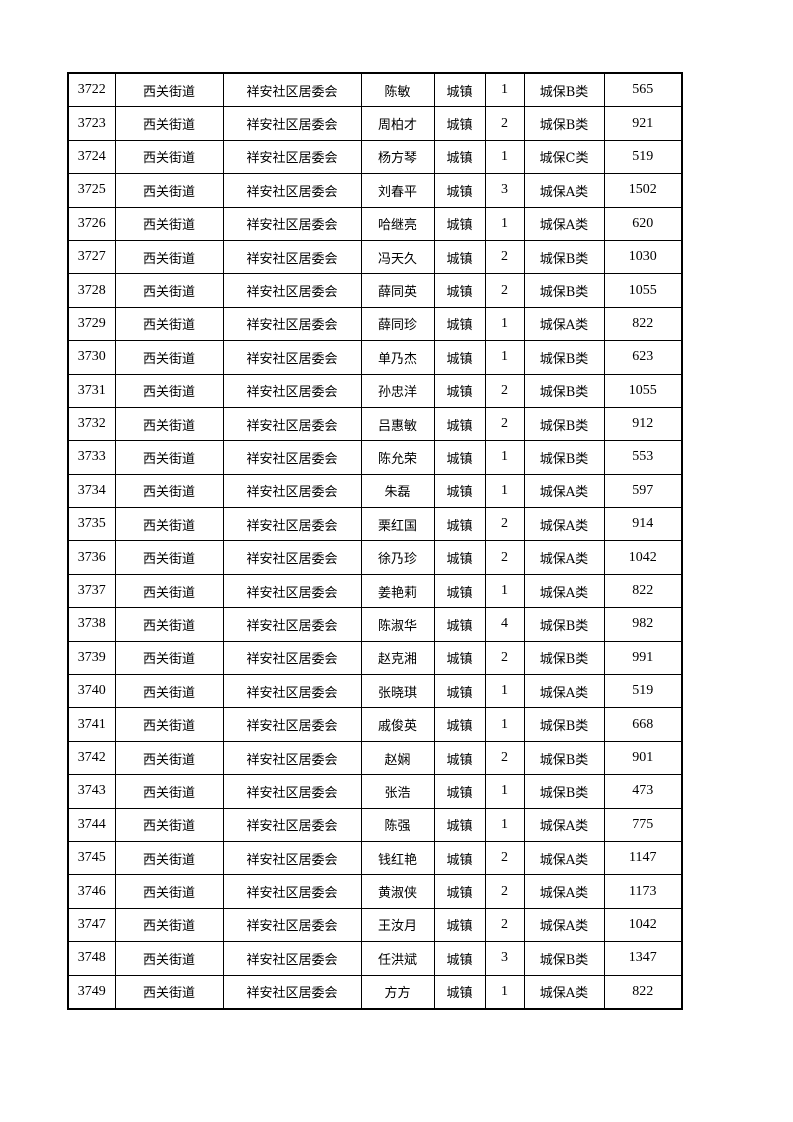  I want to click on name-cell: 朱磊, so click(397, 491).